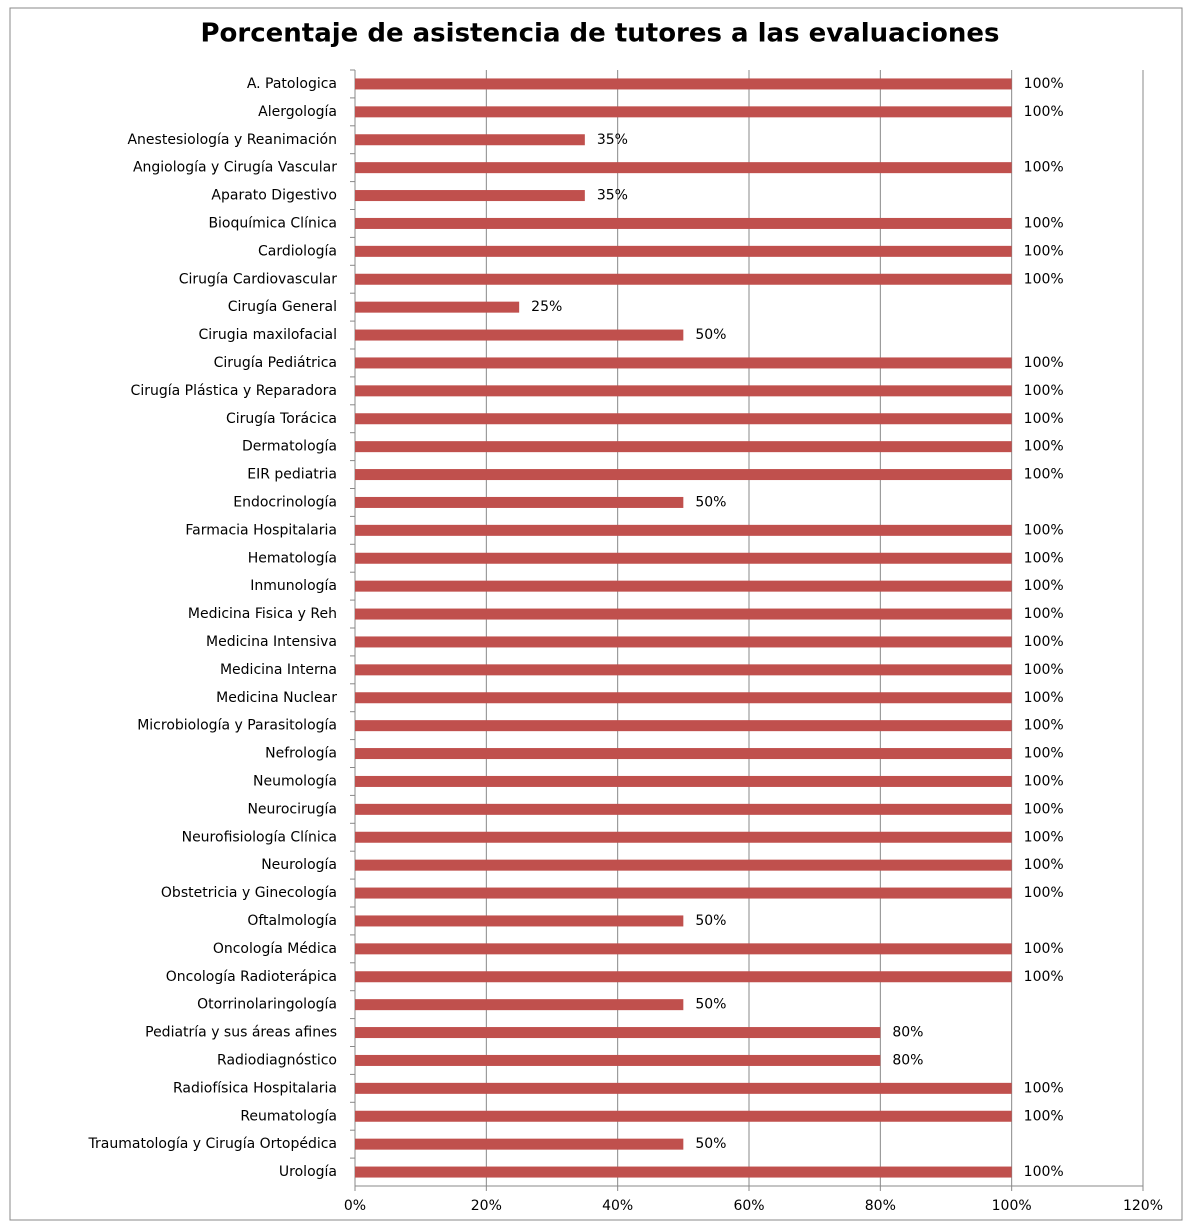  I want to click on x-tick-label: 60%, so click(748, 1206).